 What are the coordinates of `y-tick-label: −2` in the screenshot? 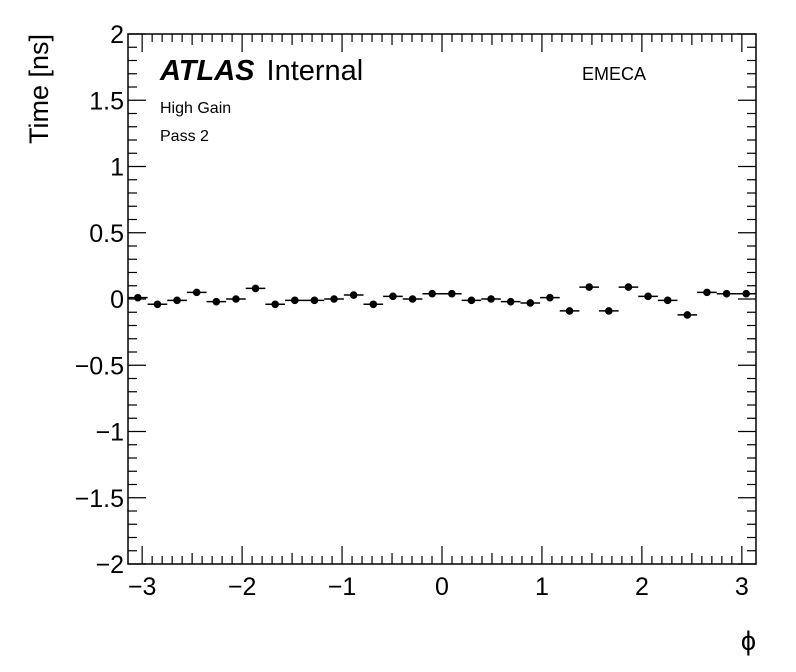 It's located at (109, 565).